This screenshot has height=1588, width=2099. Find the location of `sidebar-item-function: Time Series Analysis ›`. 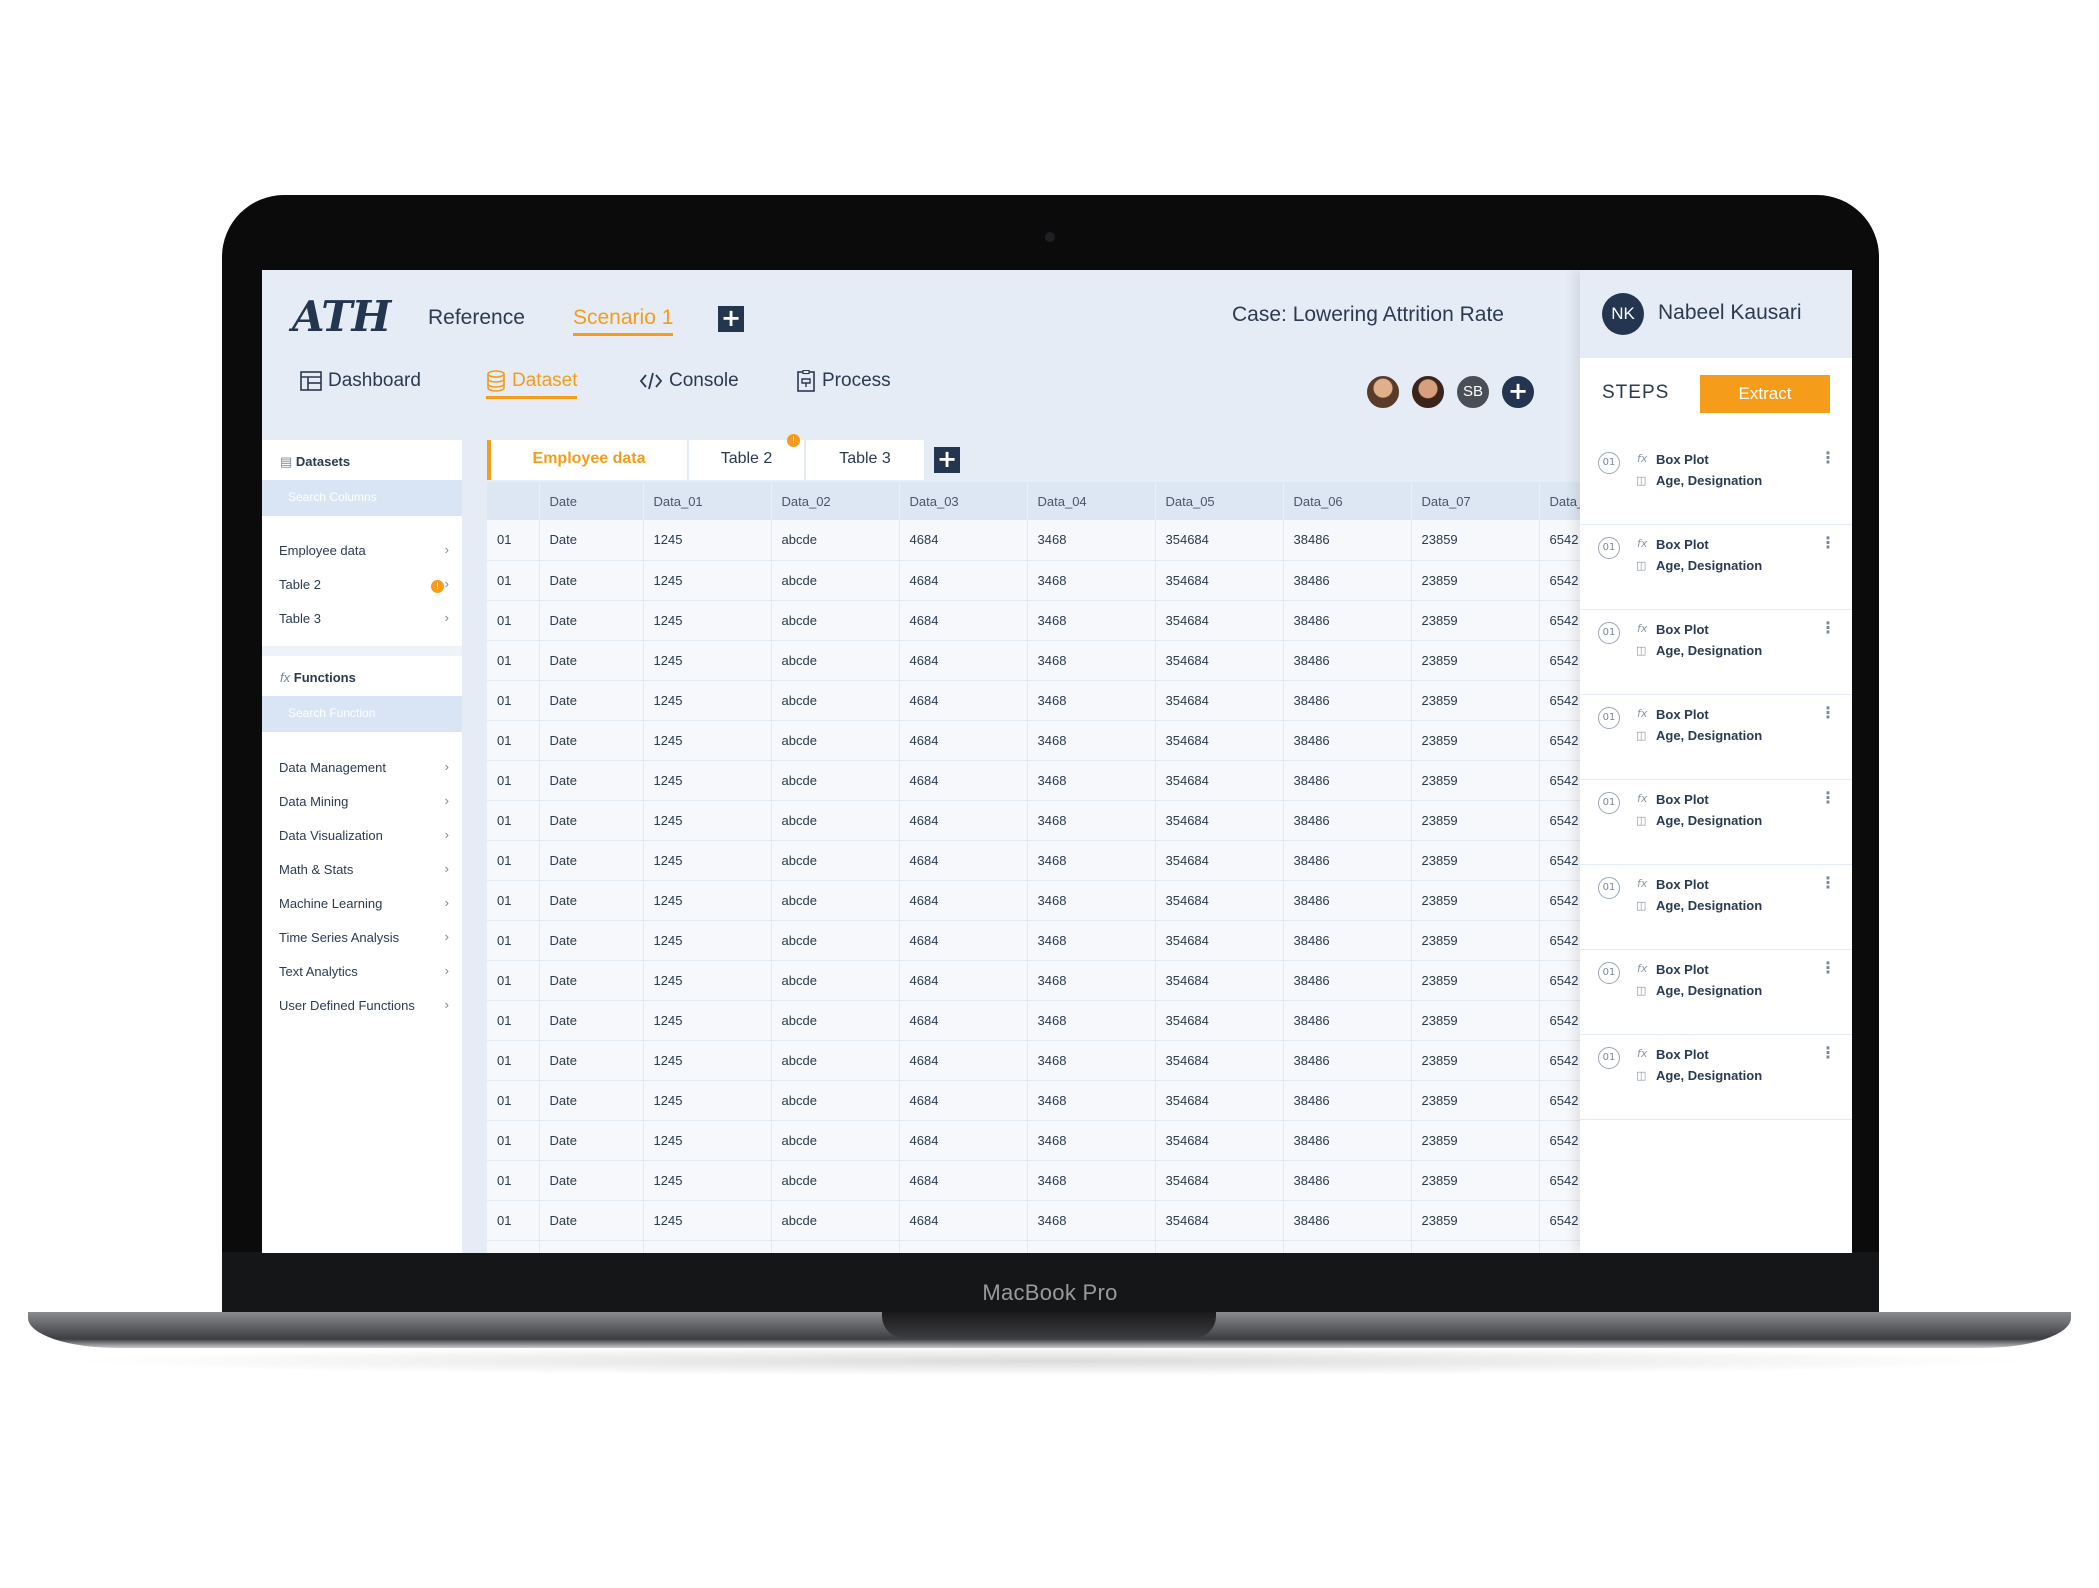

sidebar-item-function: Time Series Analysis › is located at coordinates (364, 937).